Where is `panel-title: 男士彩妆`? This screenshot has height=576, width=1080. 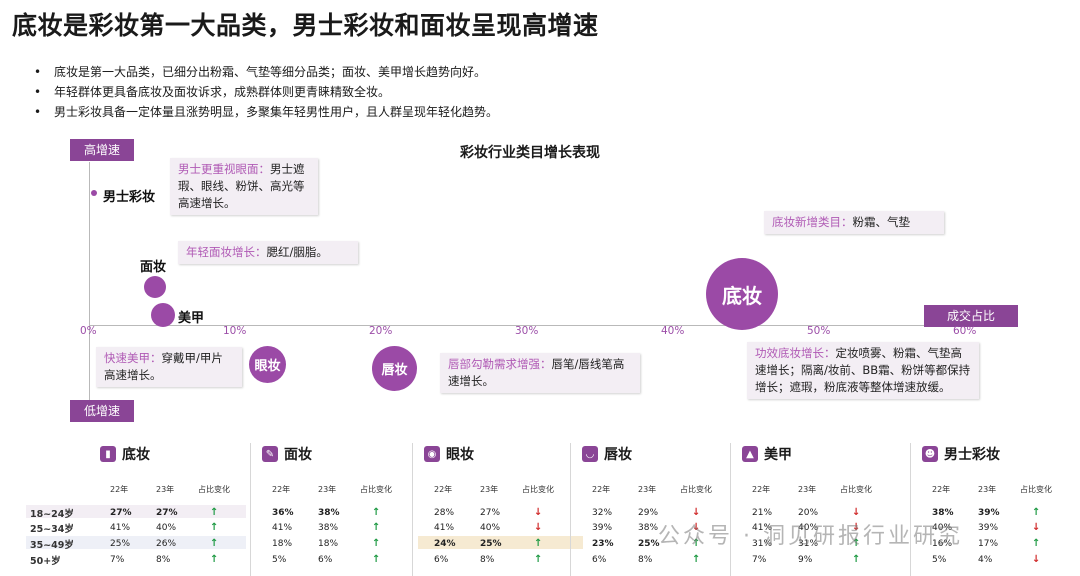
panel-title: 男士彩妆 is located at coordinates (972, 455).